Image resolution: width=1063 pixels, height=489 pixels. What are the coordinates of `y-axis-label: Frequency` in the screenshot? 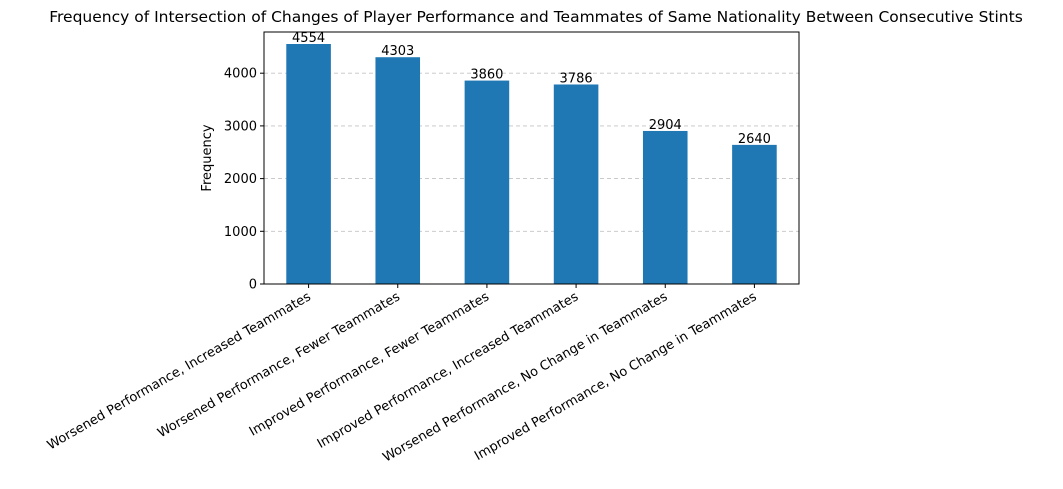 It's located at (207, 157).